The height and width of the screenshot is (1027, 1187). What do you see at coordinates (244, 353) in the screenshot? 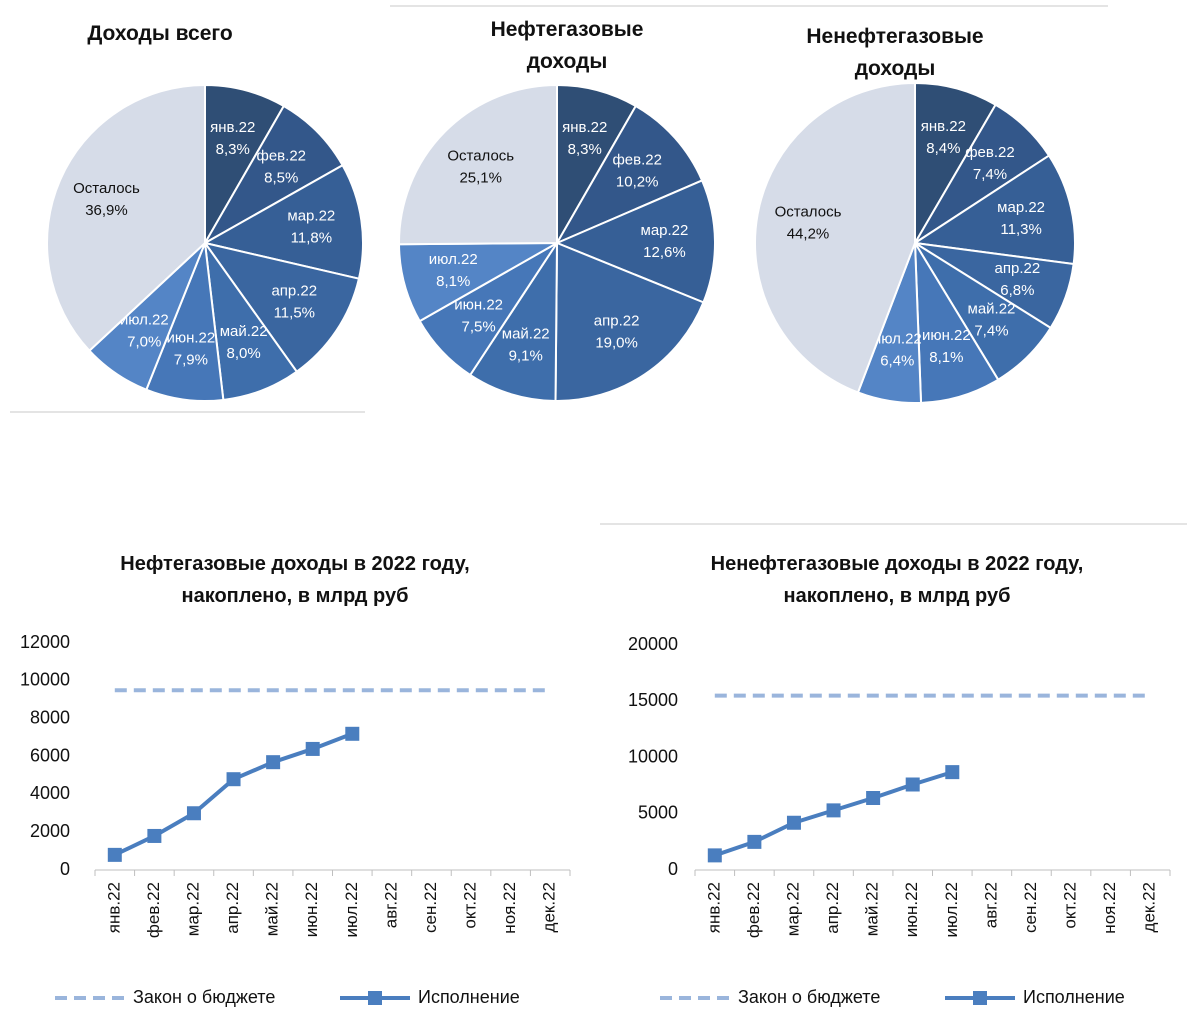
I see `slice-value: 8,0%` at bounding box center [244, 353].